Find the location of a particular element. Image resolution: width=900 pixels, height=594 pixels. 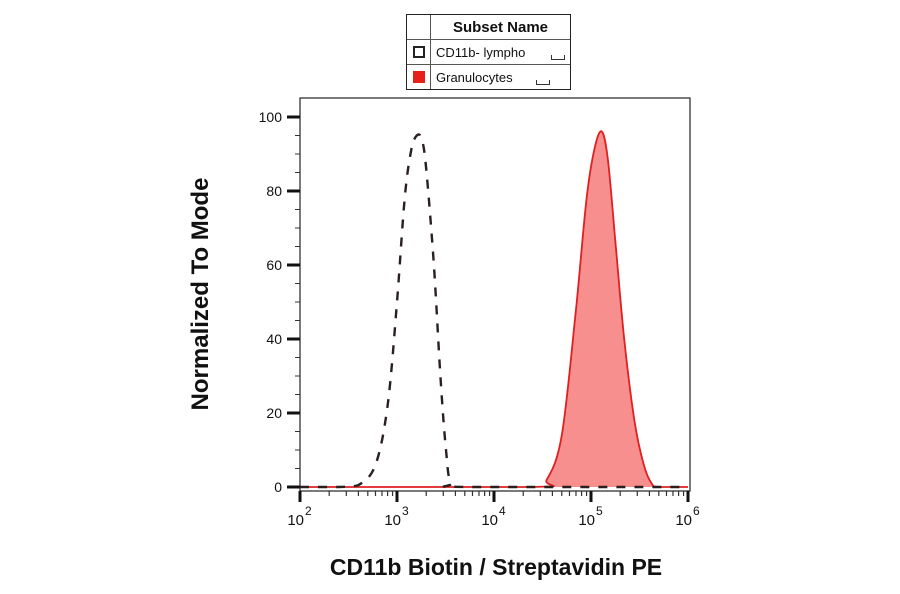

y-tick-label-40: 40 is located at coordinates (274, 339).